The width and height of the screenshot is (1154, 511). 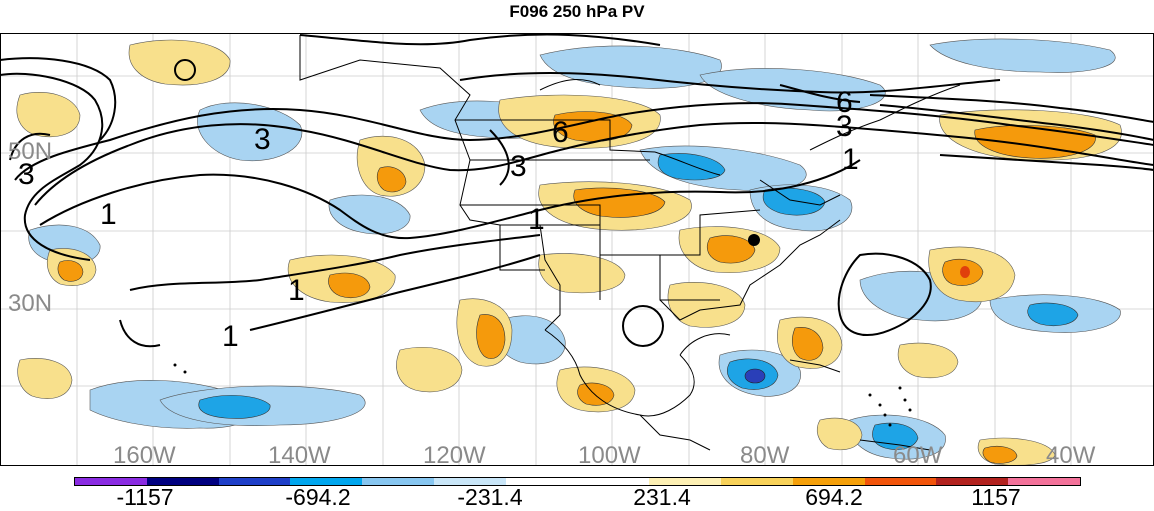 I want to click on colorbar-label-neg-1157: -1157, so click(x=145, y=497).